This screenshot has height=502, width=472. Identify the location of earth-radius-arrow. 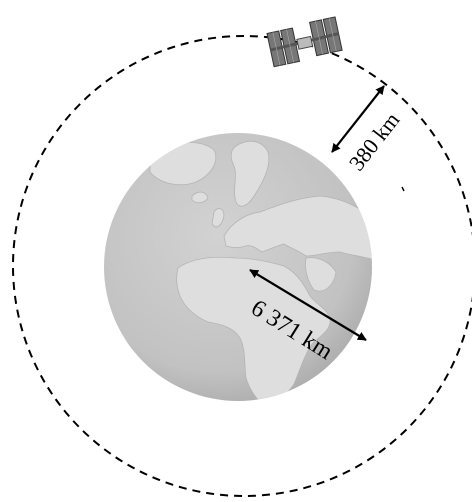
(308, 305).